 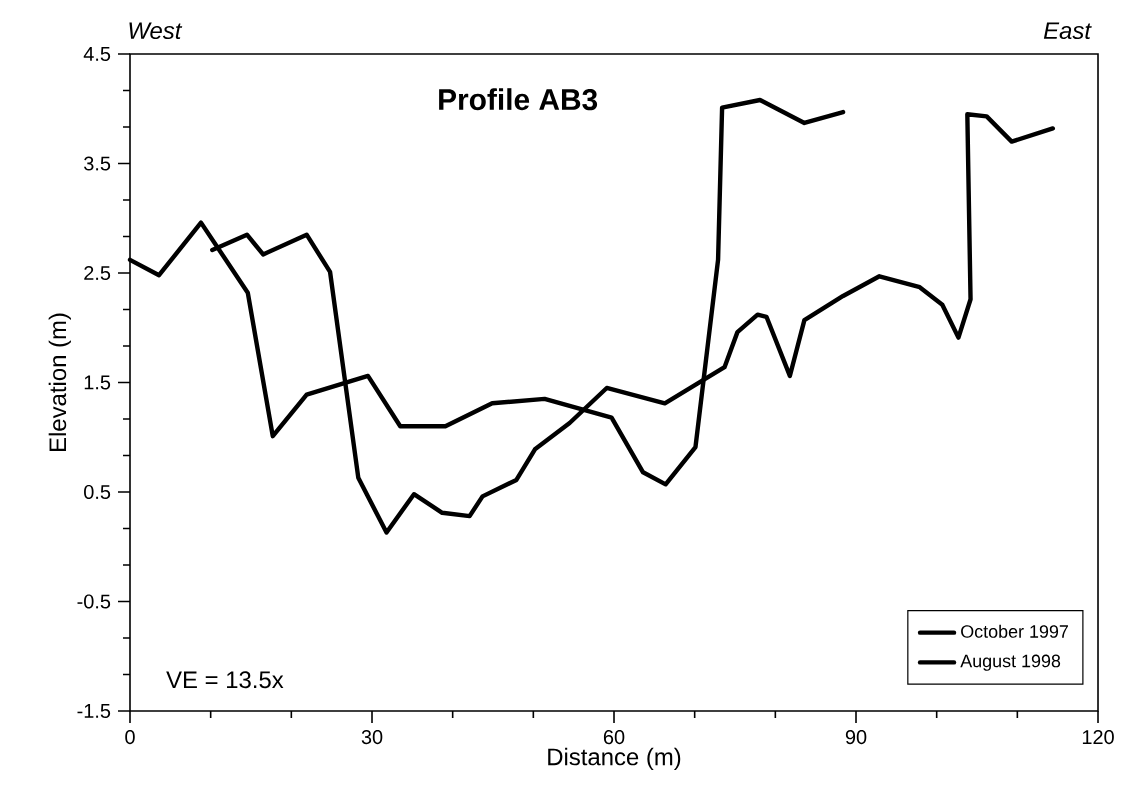 What do you see at coordinates (614, 737) in the screenshot?
I see `x-tick-label: 60` at bounding box center [614, 737].